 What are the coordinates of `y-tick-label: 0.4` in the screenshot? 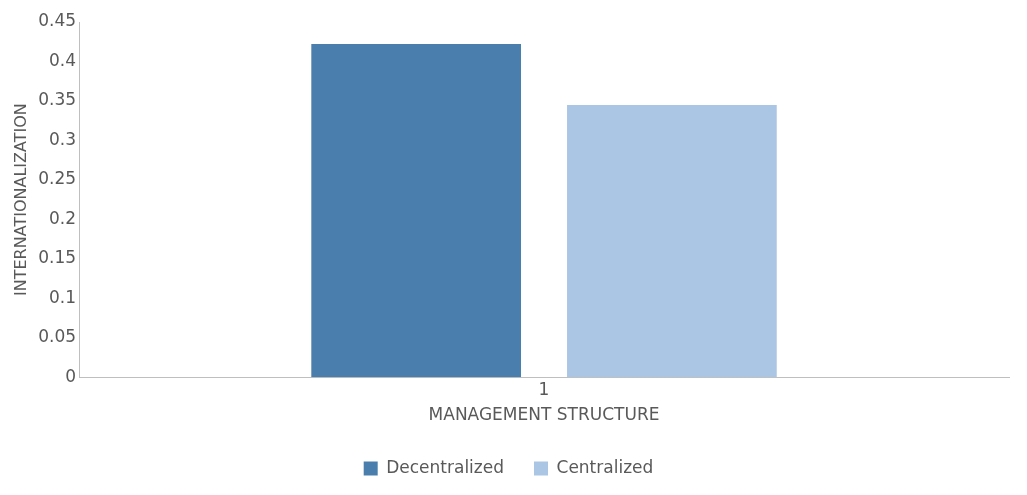 It's located at (63, 59).